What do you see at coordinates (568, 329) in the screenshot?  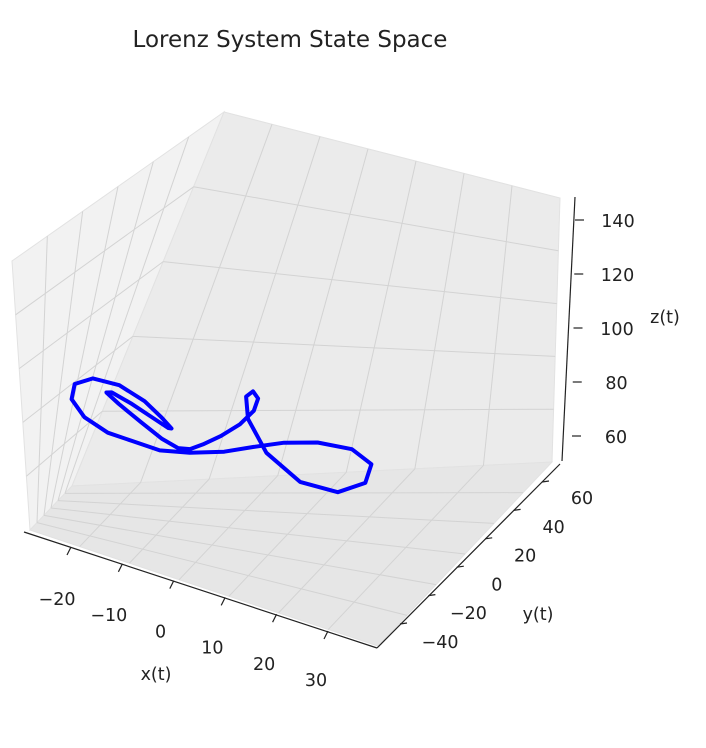 I see `z-axis-line` at bounding box center [568, 329].